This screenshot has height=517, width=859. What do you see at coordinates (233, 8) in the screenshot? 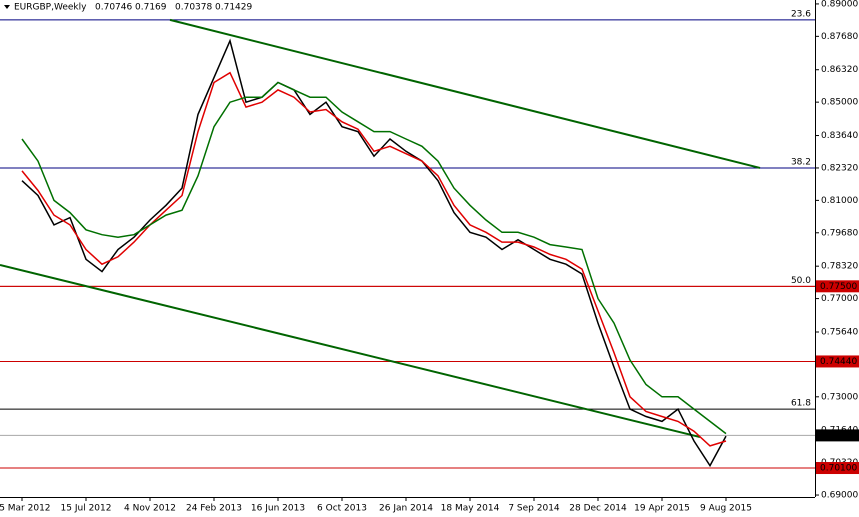
I see `ohlc-value: 0.71429` at bounding box center [233, 8].